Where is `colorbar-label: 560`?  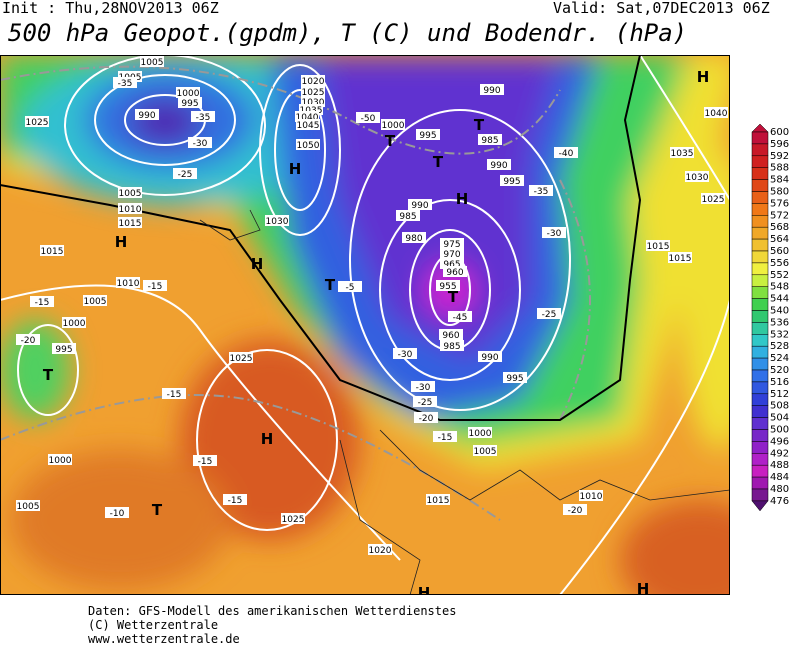
colorbar-label: 560 is located at coordinates (779, 251).